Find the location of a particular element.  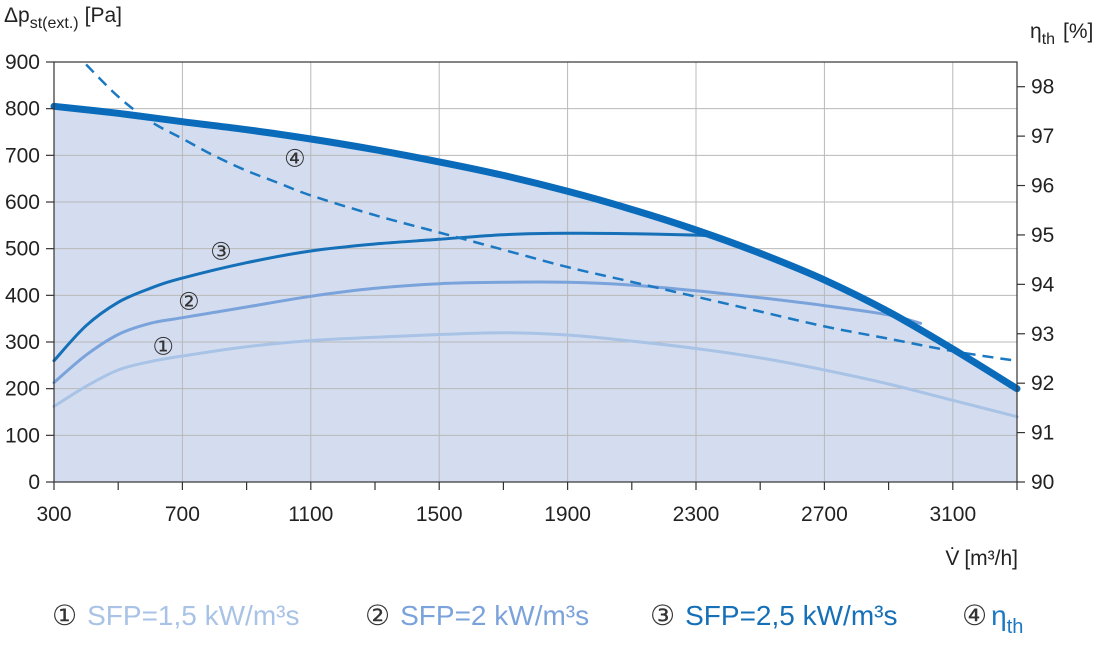

x-tick-label: 1100 is located at coordinates (310, 514).